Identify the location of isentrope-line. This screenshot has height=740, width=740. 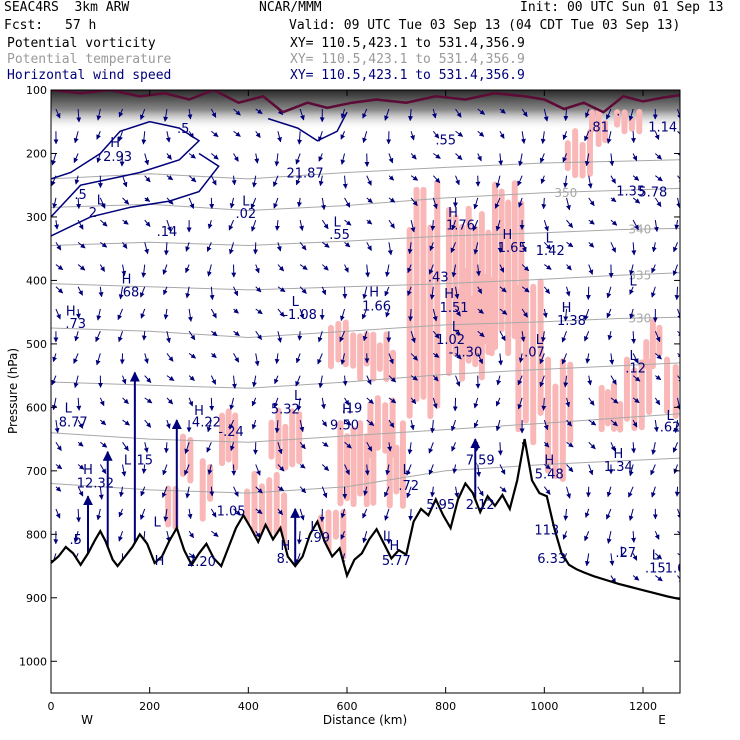
(365, 237).